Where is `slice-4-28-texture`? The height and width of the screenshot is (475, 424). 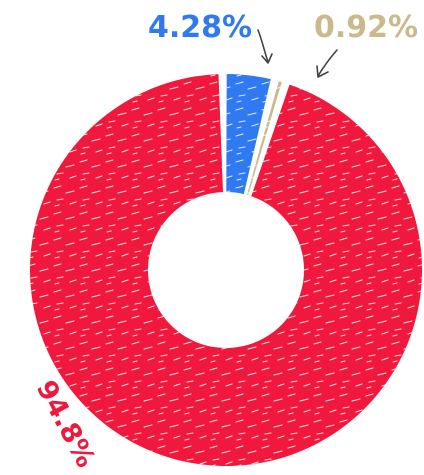
slice-4-28-texture is located at coordinates (248, 134).